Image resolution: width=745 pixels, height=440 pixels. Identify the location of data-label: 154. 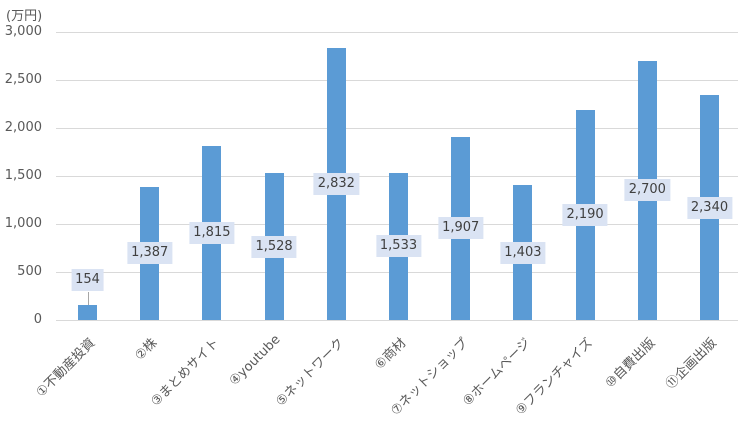
(87, 280).